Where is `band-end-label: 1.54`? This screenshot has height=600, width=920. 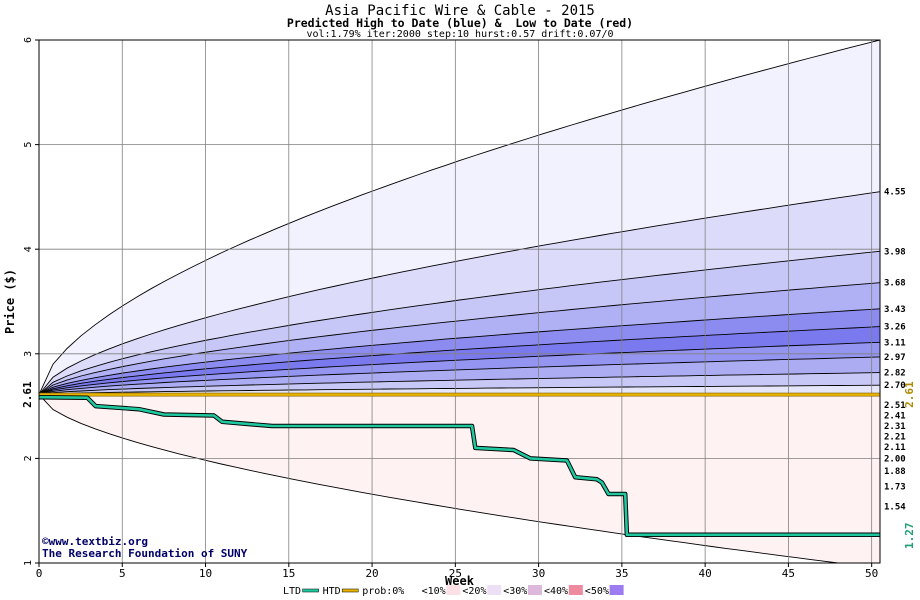
band-end-label: 1.54 is located at coordinates (895, 508).